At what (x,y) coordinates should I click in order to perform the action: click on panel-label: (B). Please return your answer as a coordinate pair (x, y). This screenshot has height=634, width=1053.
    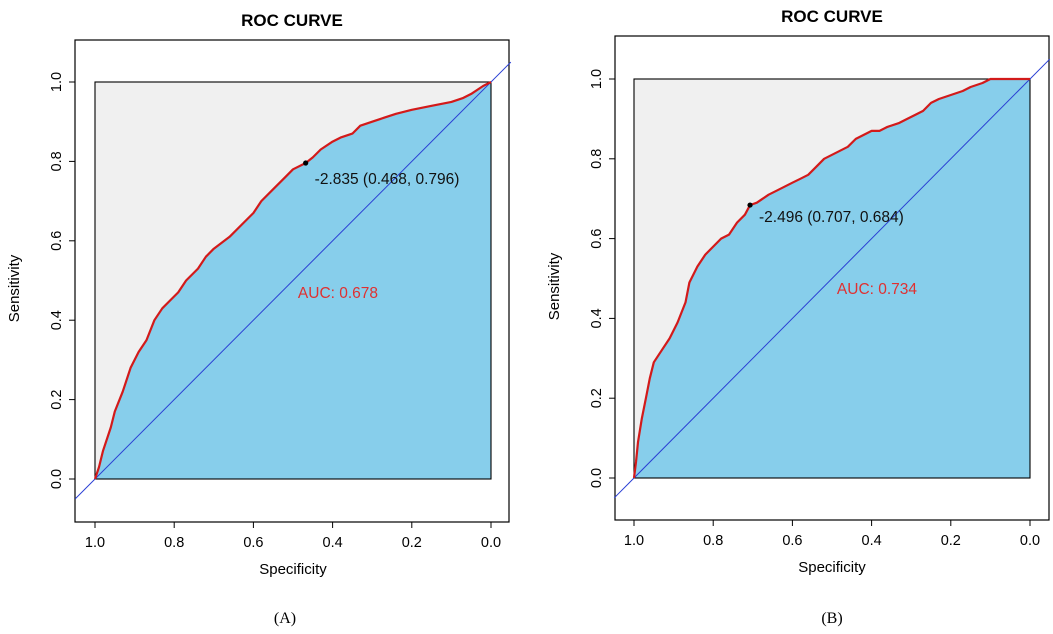
    Looking at the image, I should click on (831, 618).